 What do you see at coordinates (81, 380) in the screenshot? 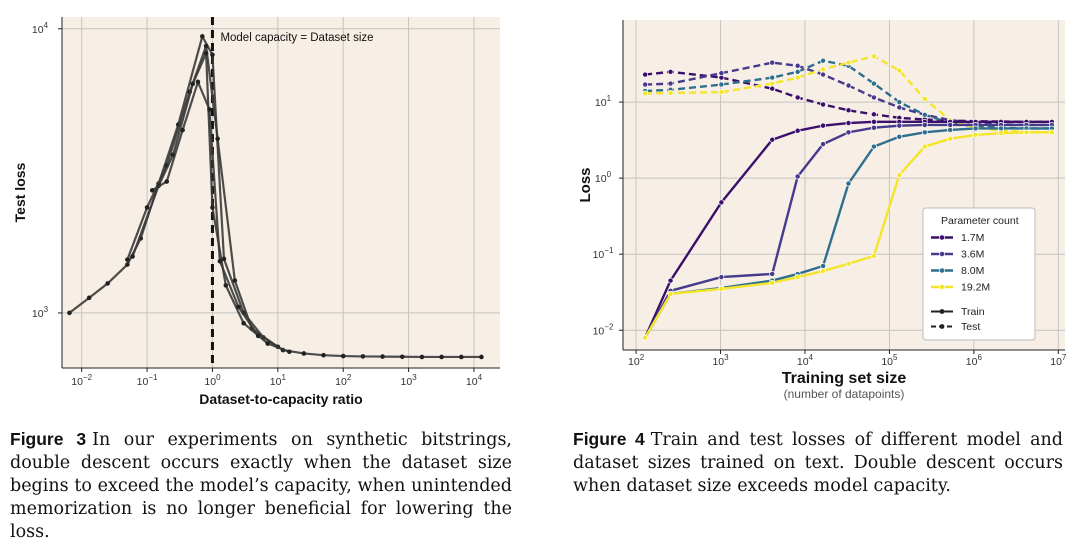
I see `x-tick-label: 10⁻²` at bounding box center [81, 380].